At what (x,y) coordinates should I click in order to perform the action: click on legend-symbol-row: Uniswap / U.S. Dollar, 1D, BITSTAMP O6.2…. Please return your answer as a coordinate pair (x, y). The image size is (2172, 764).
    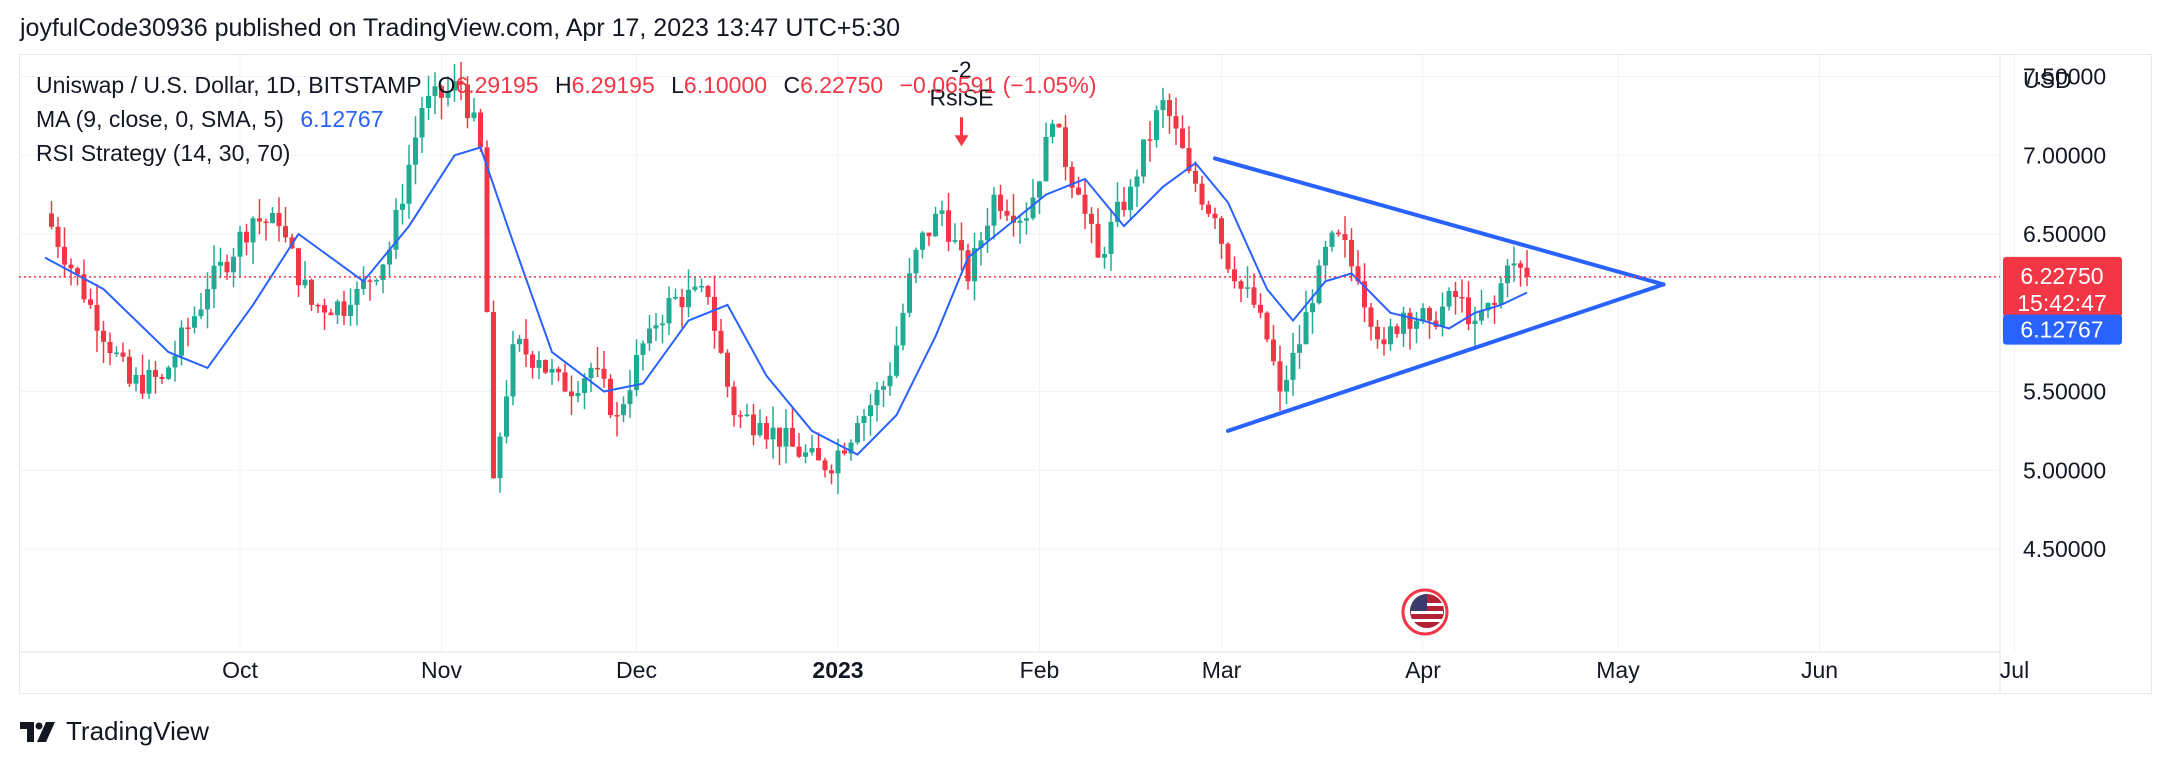
    Looking at the image, I should click on (566, 85).